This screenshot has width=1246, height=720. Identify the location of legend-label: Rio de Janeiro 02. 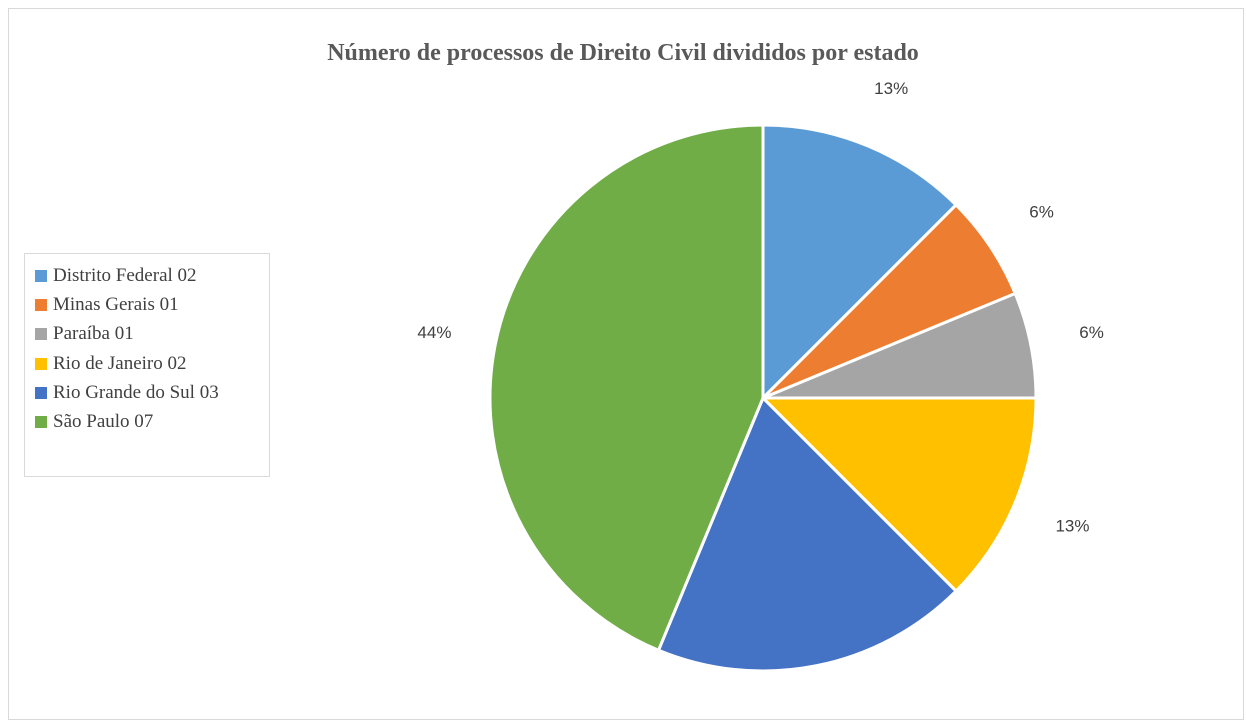
(120, 363).